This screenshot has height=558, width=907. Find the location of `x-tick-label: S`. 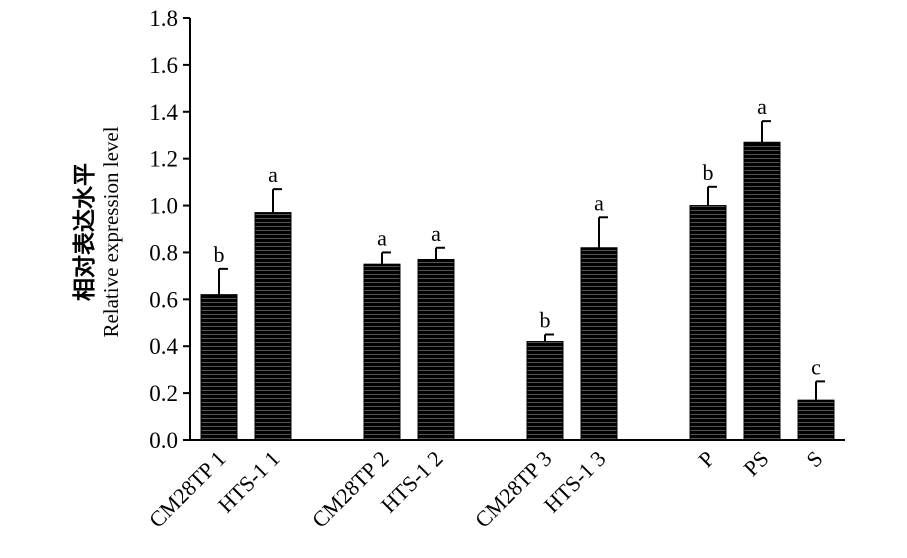

x-tick-label: S is located at coordinates (814, 459).